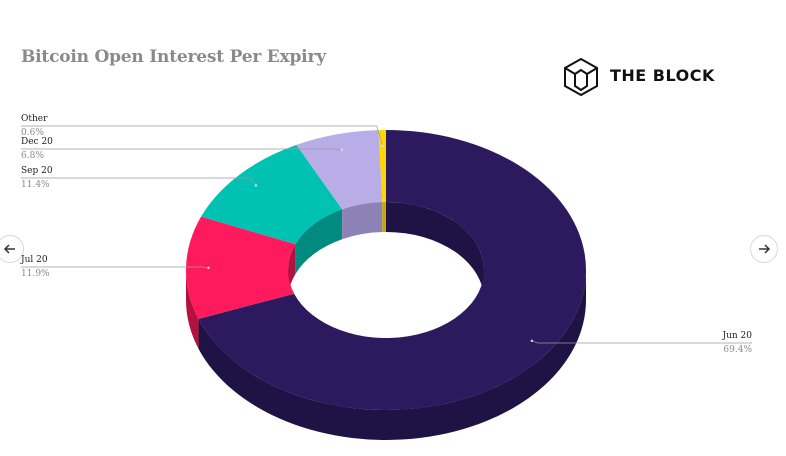 The image size is (786, 456). Describe the element at coordinates (202, 135) in the screenshot. I see `leader-line-other` at that location.